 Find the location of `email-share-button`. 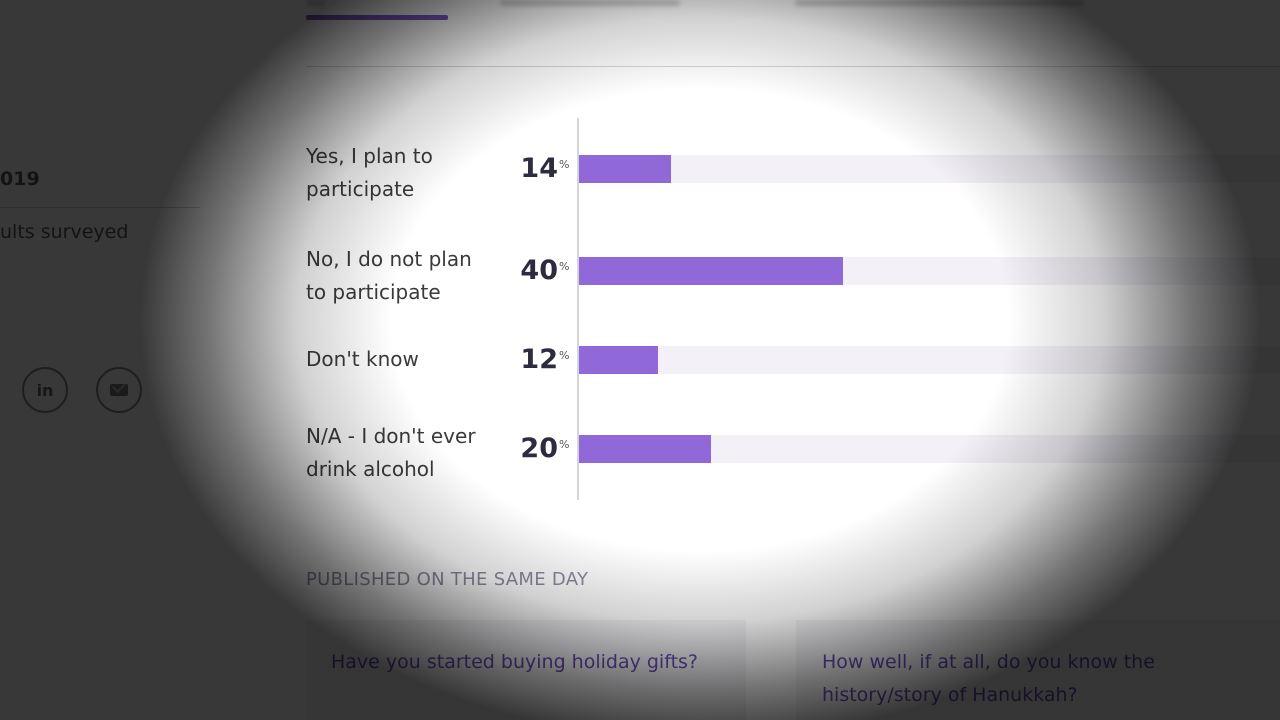

email-share-button is located at coordinates (119, 390).